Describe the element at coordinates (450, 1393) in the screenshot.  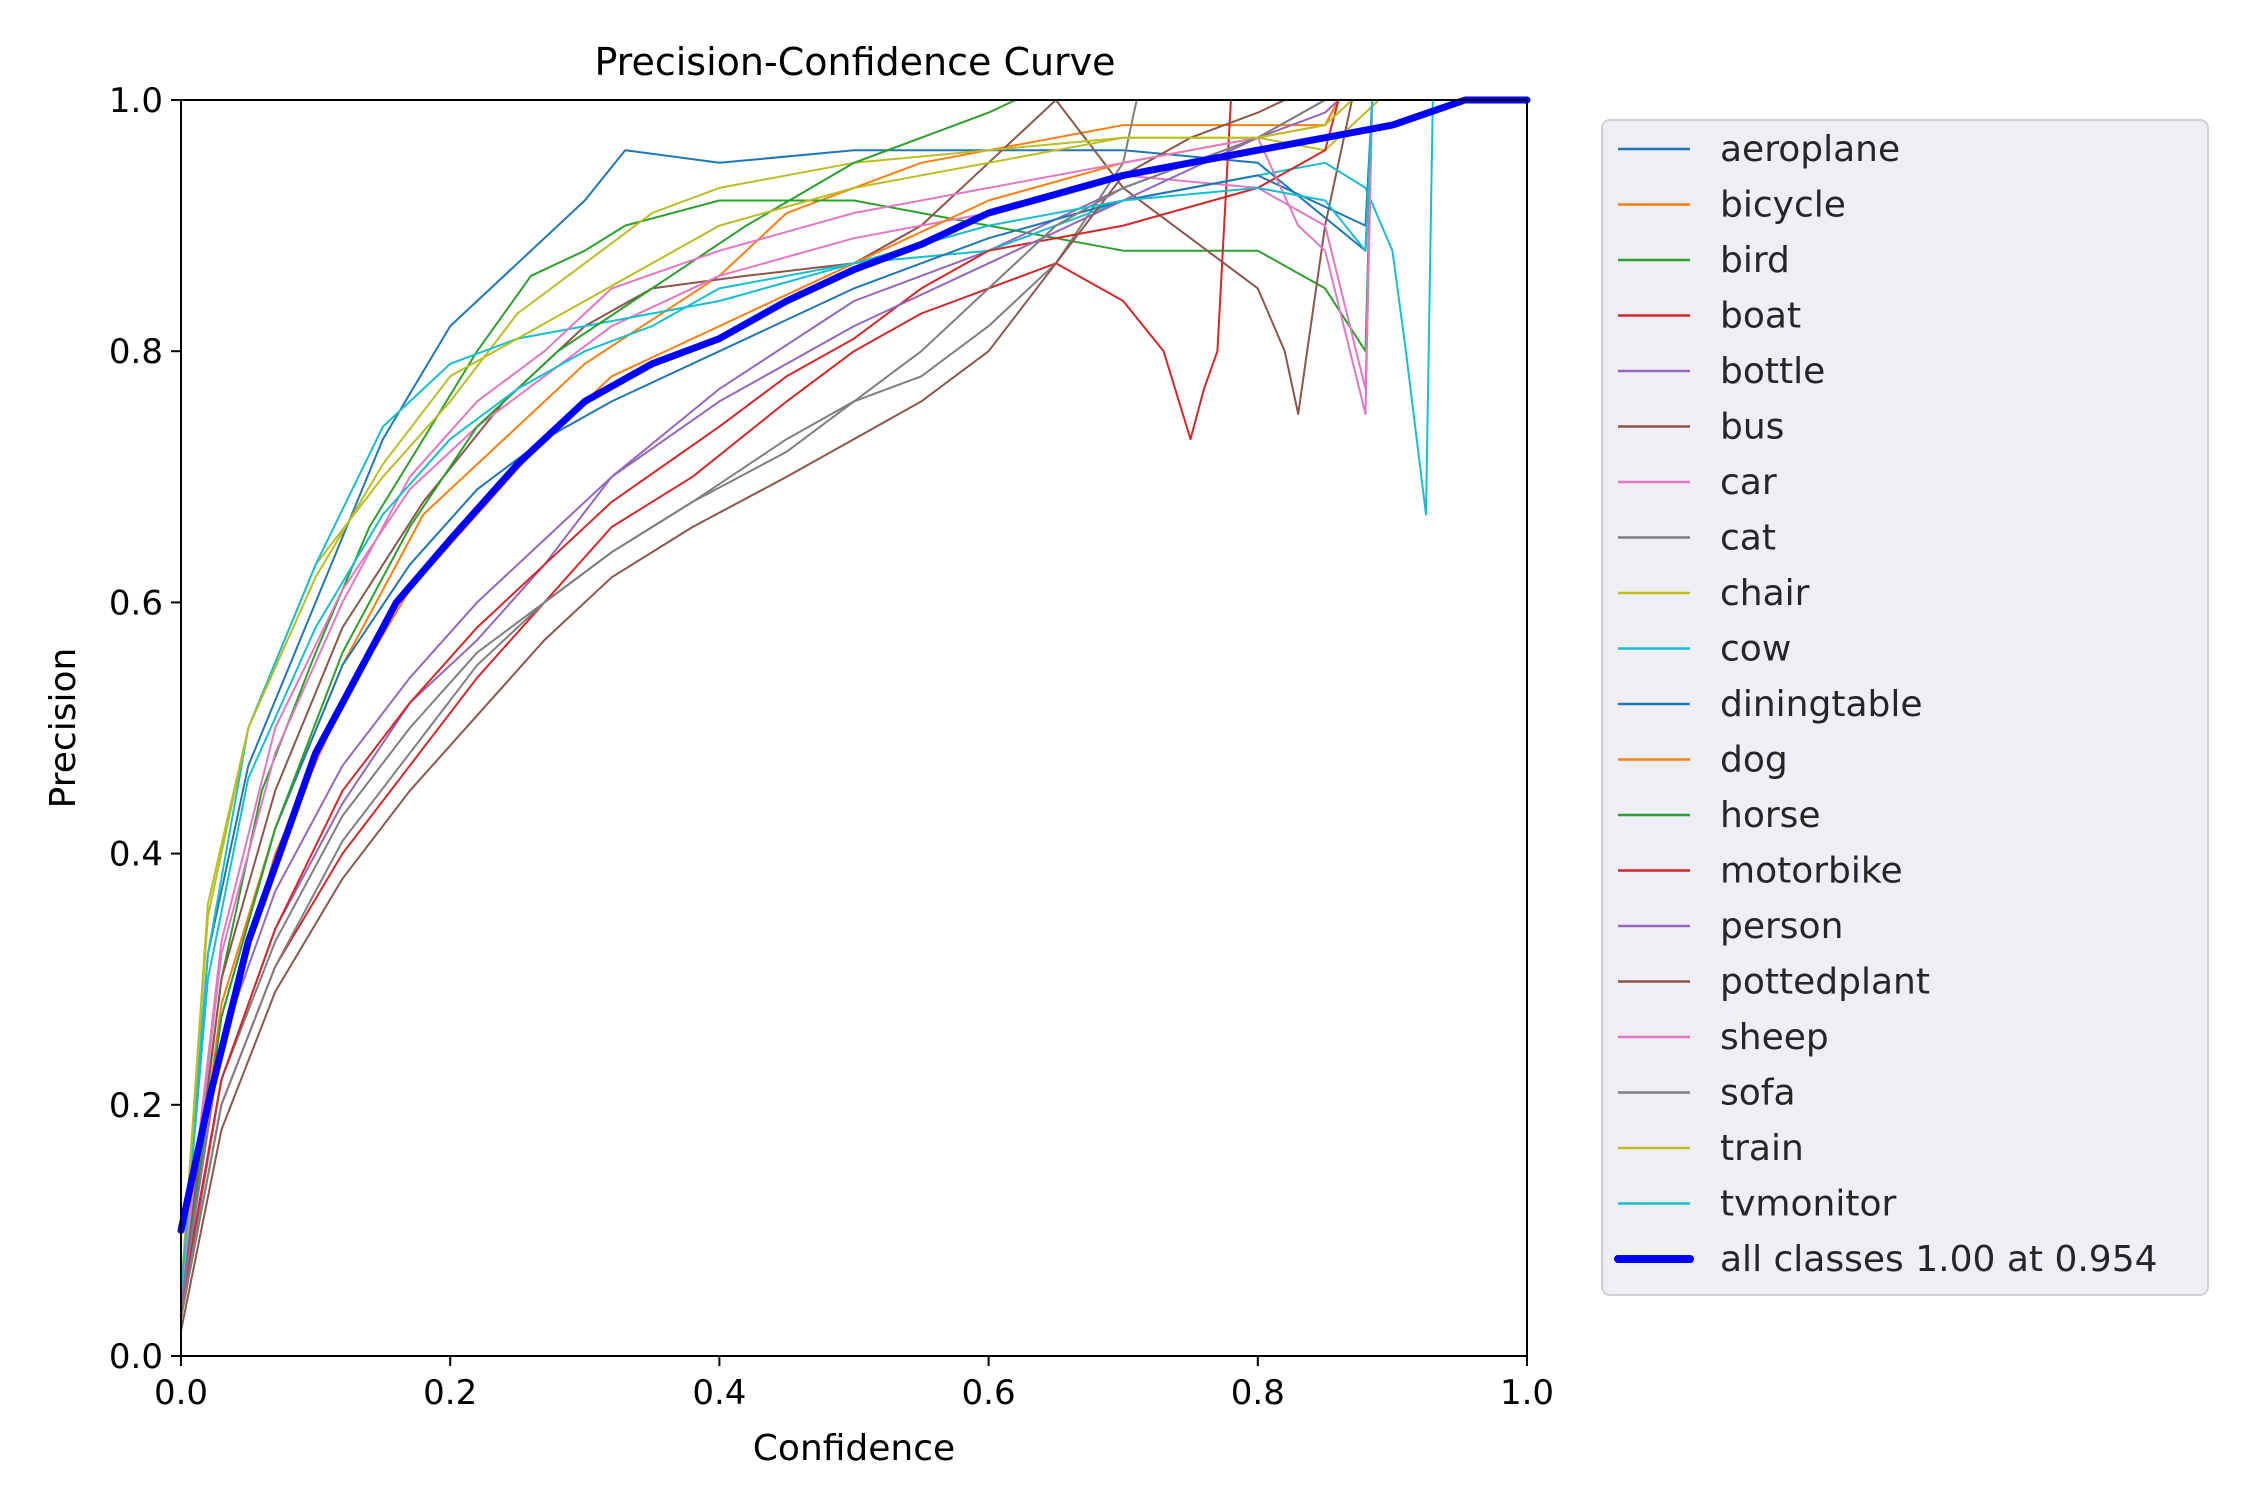
I see `x-tick-label: 0.2` at that location.